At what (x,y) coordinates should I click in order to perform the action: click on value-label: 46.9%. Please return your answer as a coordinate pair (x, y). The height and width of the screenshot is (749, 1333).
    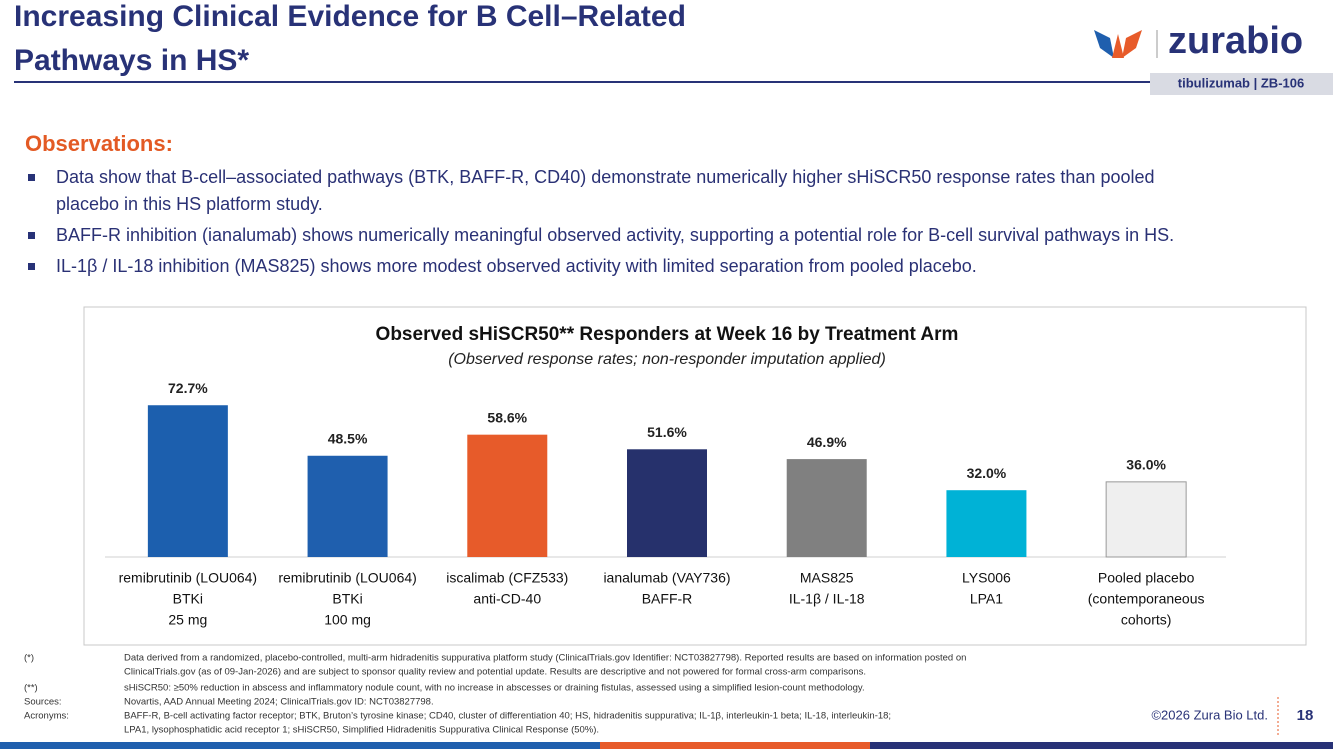
    Looking at the image, I should click on (827, 442).